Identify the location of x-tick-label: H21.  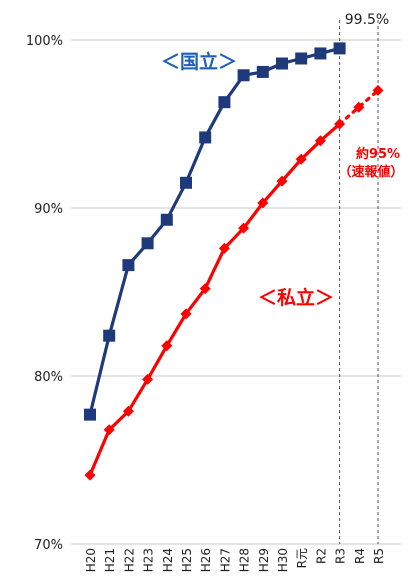
(110, 560).